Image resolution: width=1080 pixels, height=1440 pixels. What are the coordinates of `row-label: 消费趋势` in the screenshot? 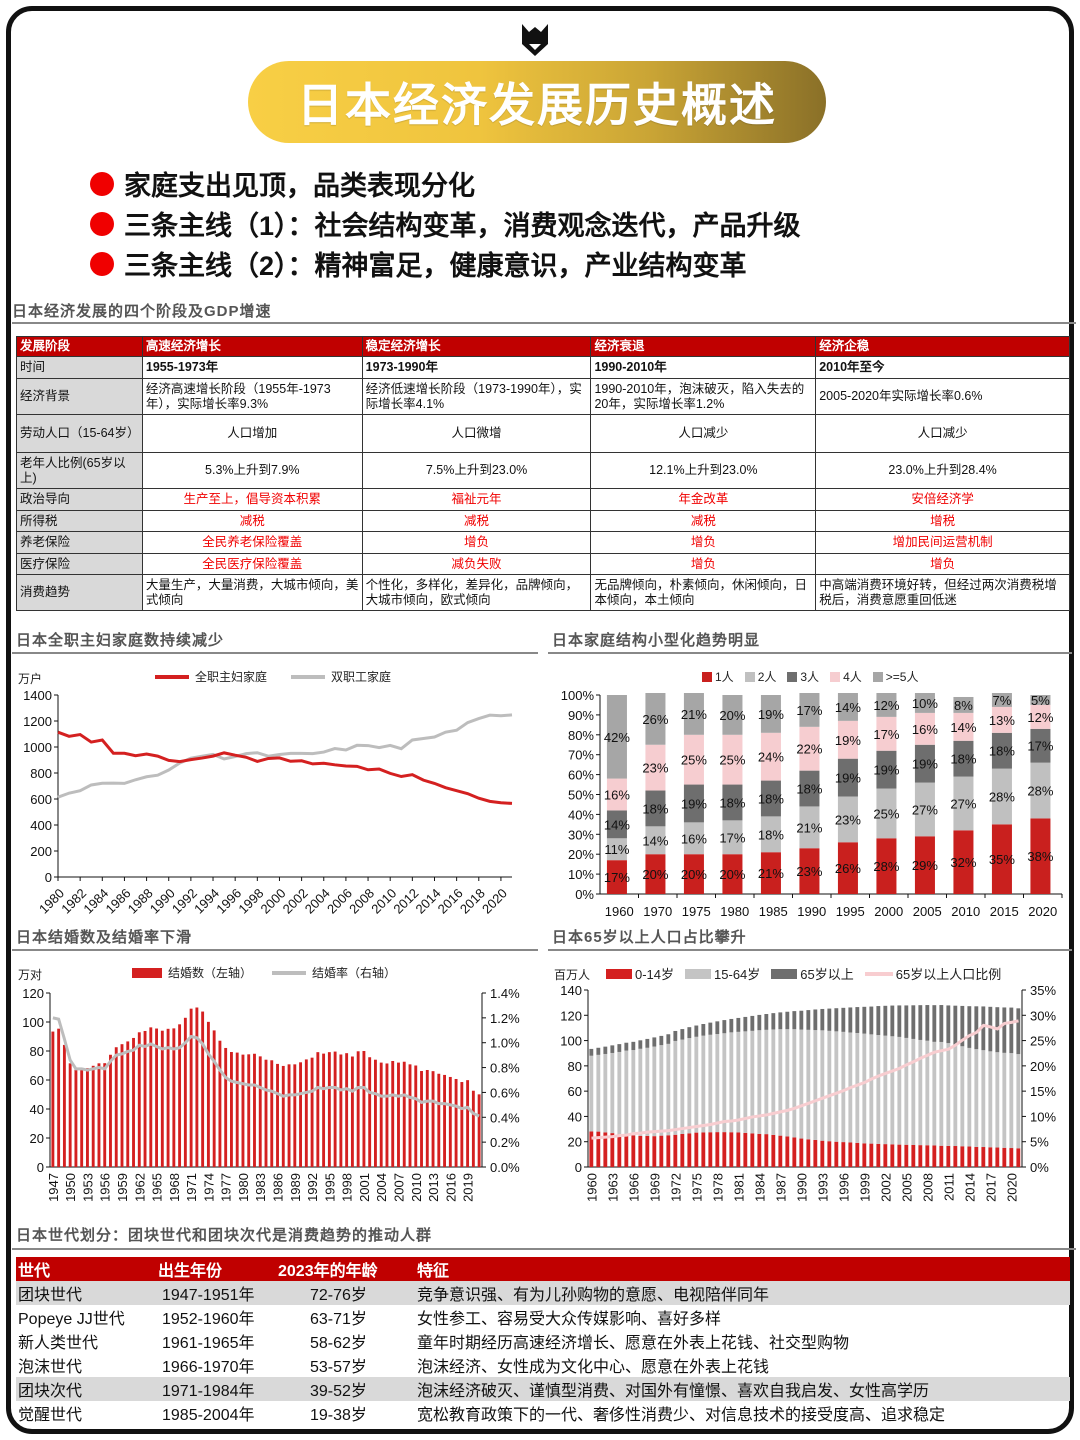 It's located at (79, 592).